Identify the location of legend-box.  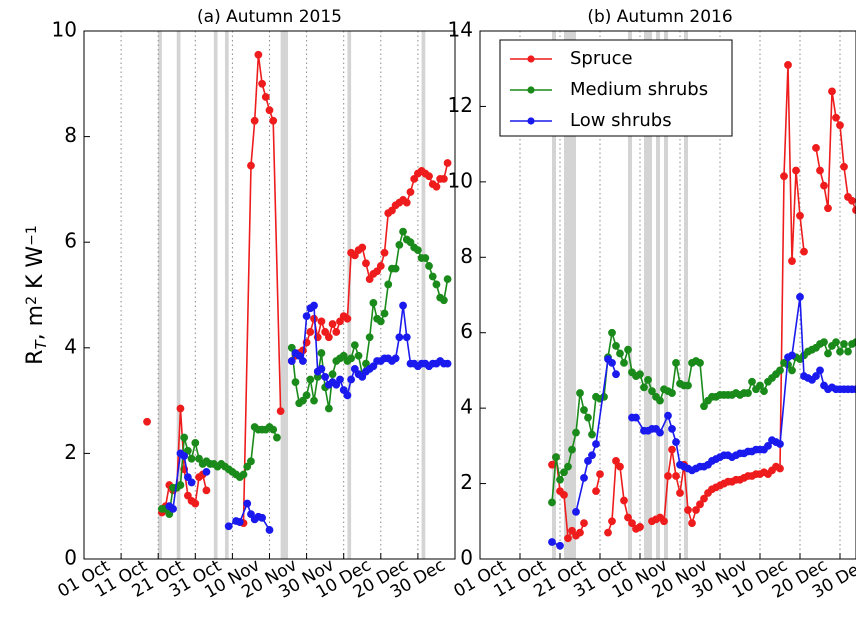
(616, 88).